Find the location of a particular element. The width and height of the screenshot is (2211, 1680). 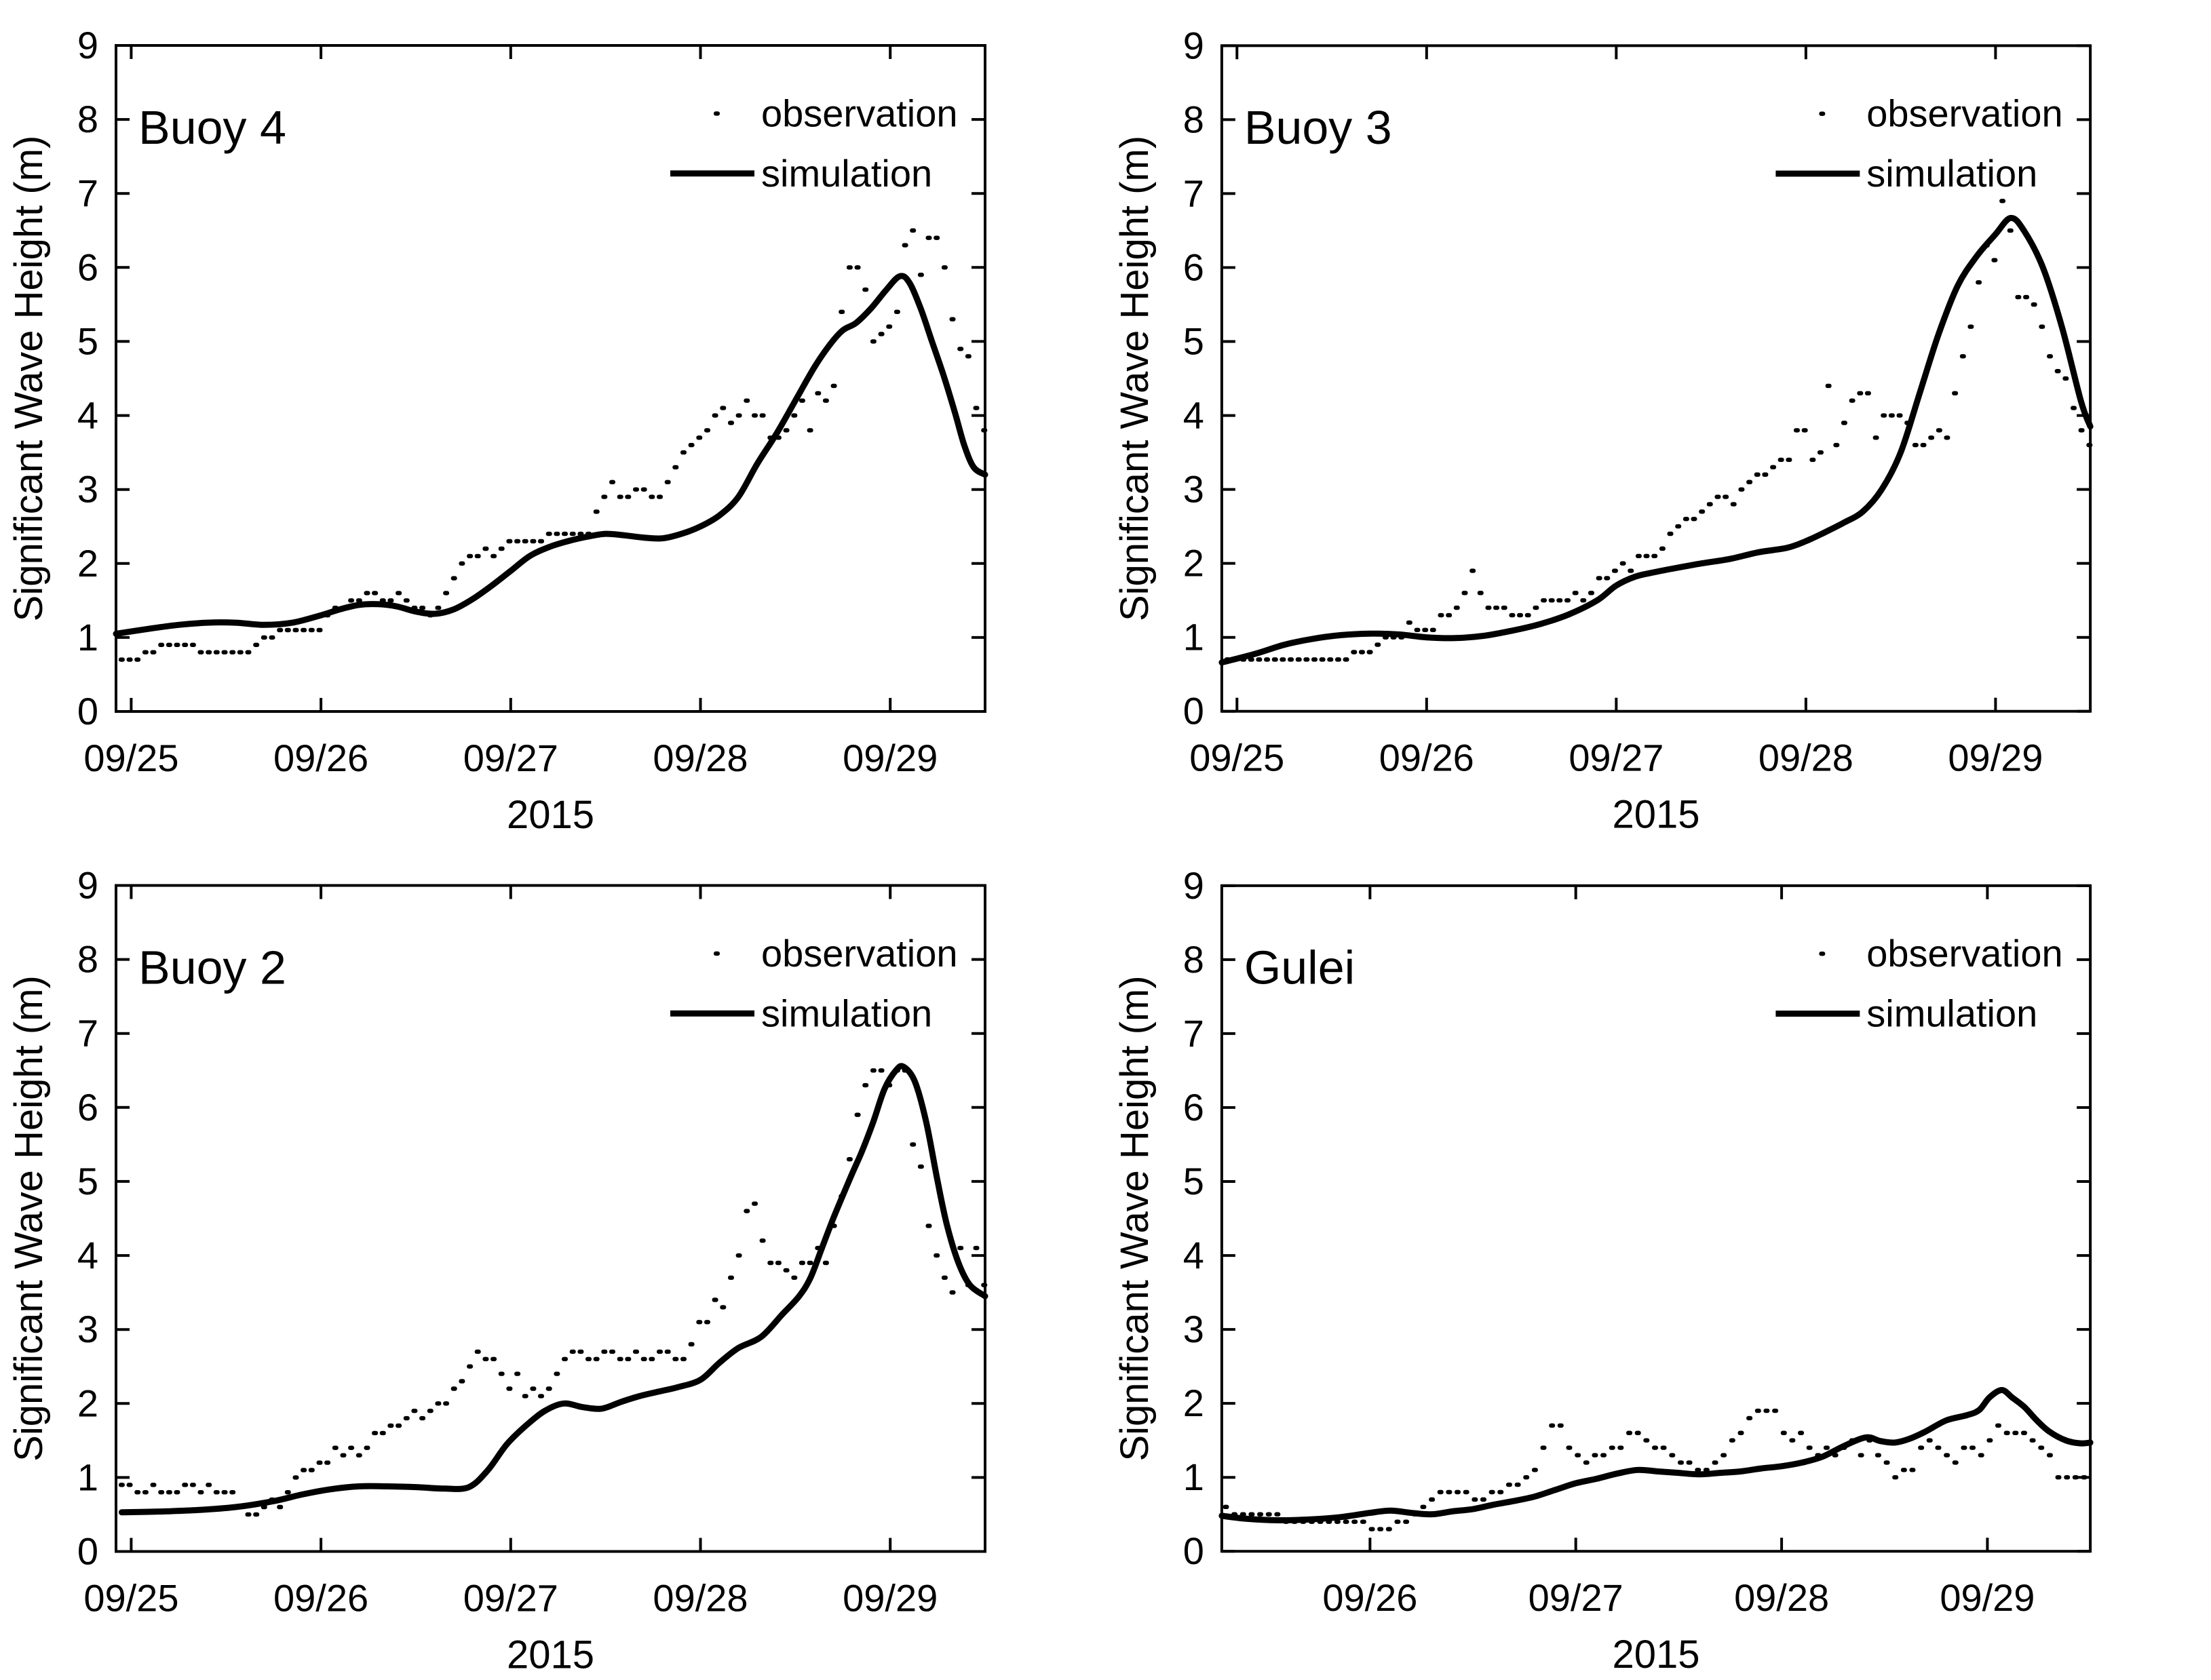

y-tick-label: 2 is located at coordinates (1193, 563).